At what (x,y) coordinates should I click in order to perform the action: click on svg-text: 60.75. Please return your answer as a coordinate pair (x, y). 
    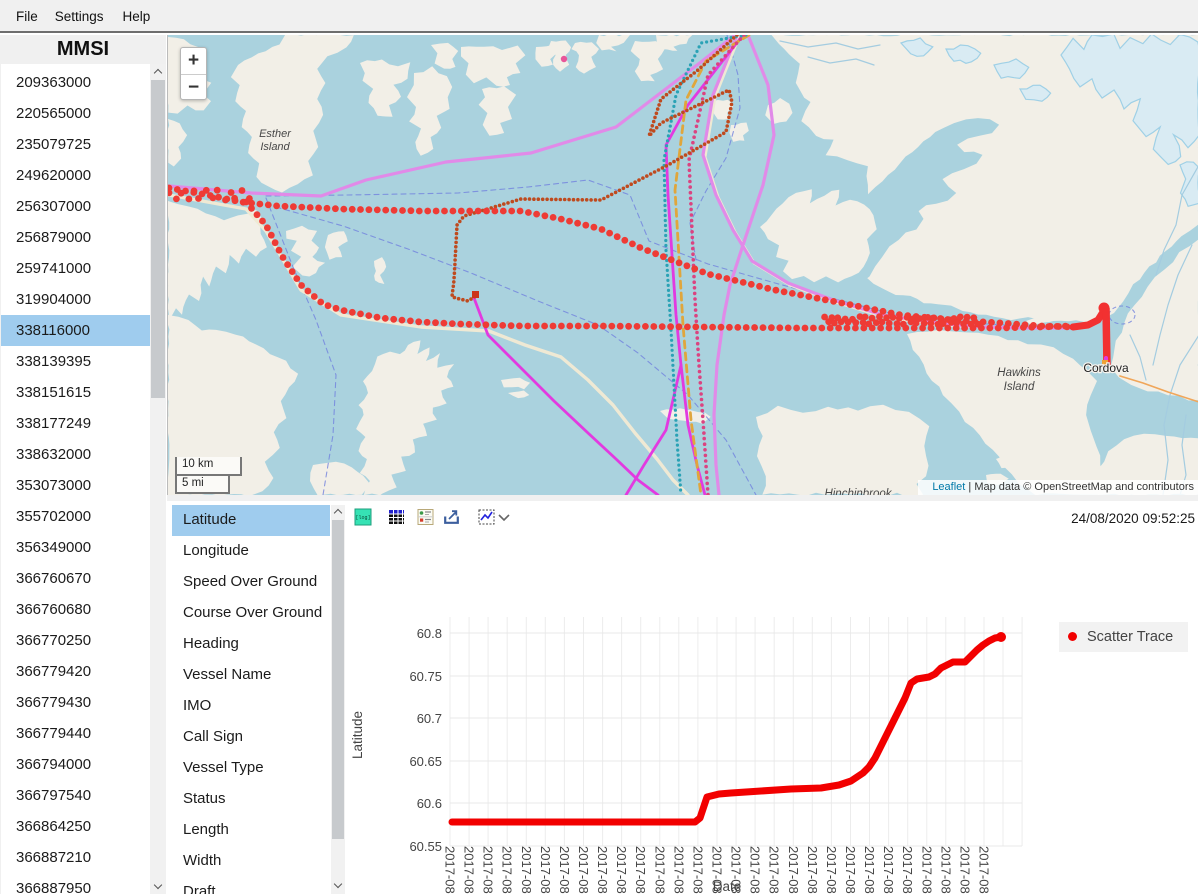
    Looking at the image, I should click on (425, 676).